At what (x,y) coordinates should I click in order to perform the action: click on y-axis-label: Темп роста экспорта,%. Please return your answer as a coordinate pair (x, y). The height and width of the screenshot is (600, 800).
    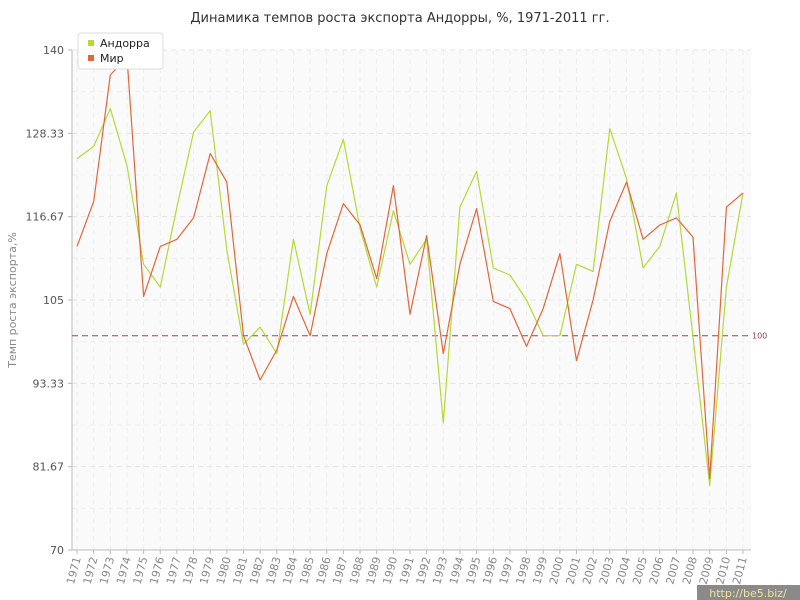
    Looking at the image, I should click on (12, 300).